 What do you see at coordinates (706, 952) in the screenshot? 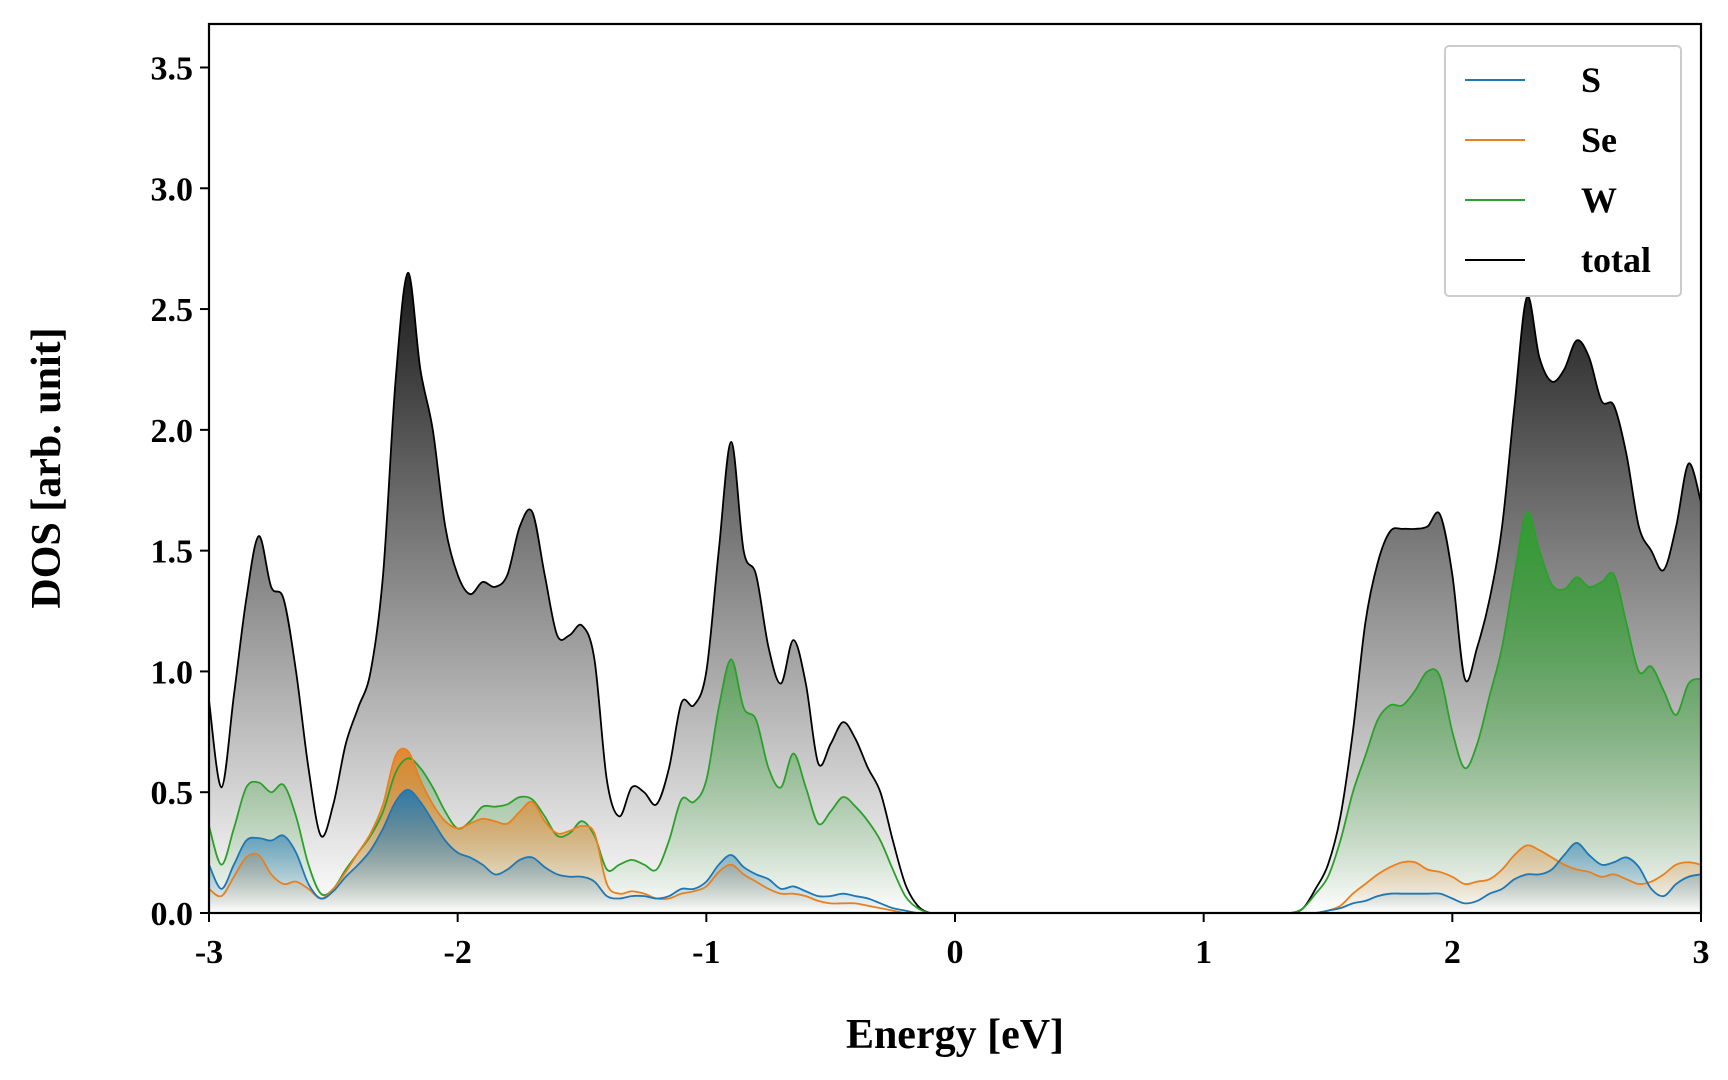
I see `x-tick-label: -1` at bounding box center [706, 952].